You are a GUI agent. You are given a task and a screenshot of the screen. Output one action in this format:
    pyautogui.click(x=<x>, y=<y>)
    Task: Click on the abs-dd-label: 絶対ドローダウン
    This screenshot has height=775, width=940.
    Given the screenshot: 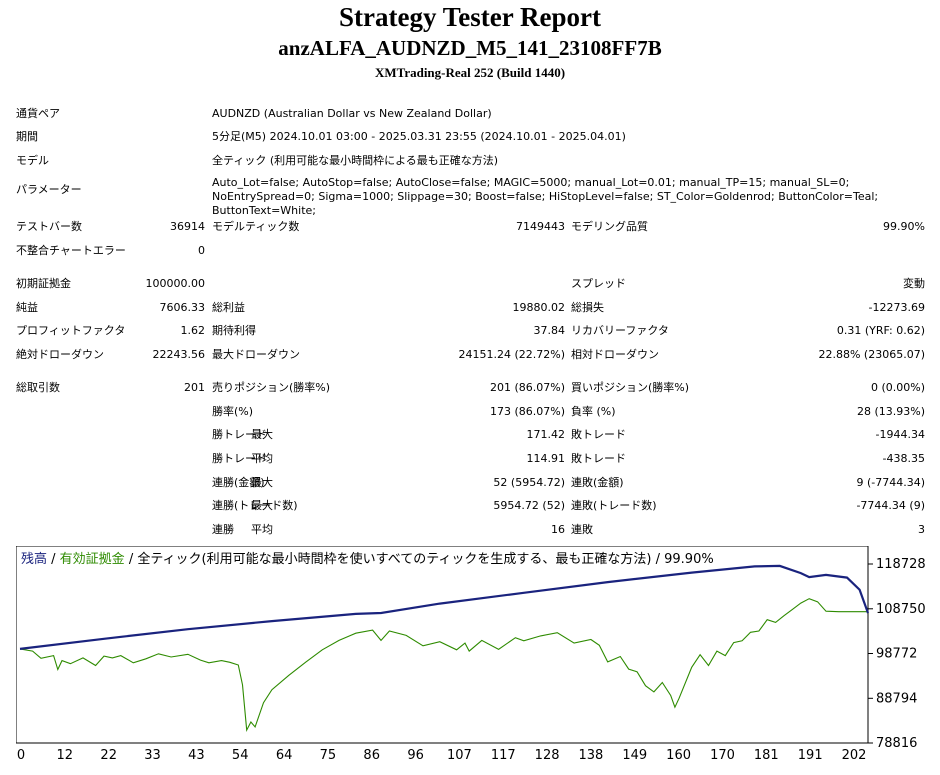 What is the action you would take?
    pyautogui.click(x=60, y=354)
    